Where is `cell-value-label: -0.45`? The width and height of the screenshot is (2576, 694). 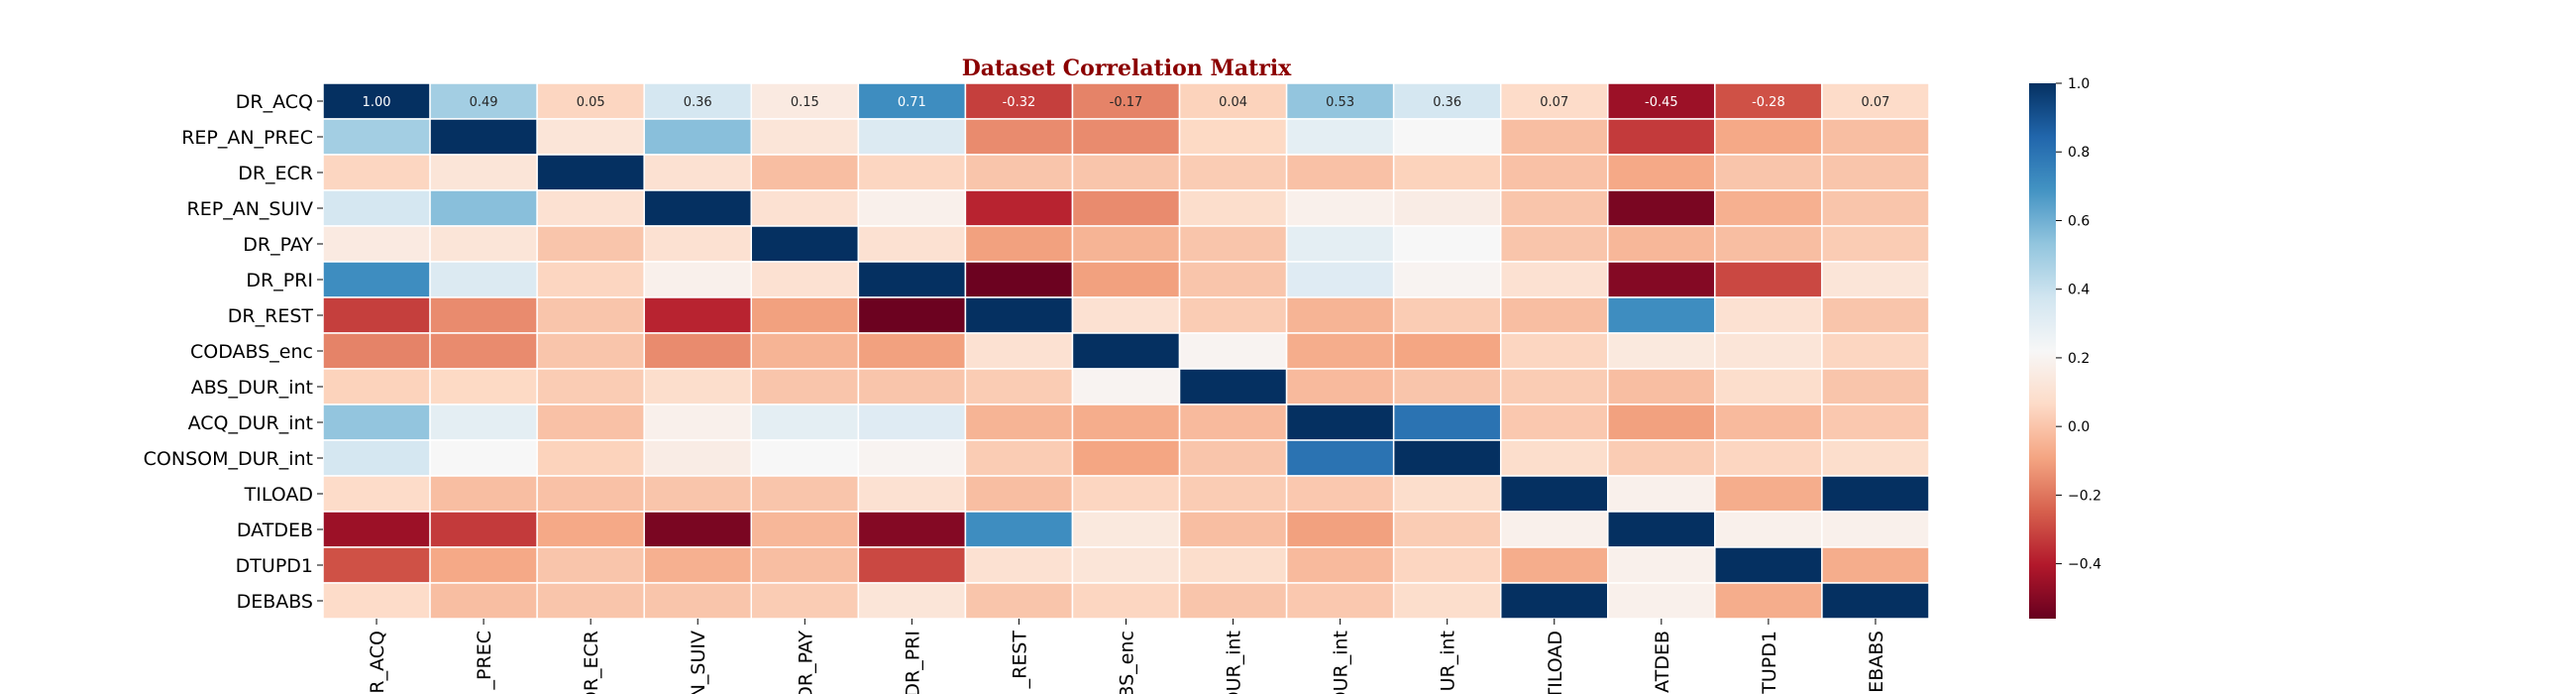
cell-value-label: -0.45 is located at coordinates (1661, 102).